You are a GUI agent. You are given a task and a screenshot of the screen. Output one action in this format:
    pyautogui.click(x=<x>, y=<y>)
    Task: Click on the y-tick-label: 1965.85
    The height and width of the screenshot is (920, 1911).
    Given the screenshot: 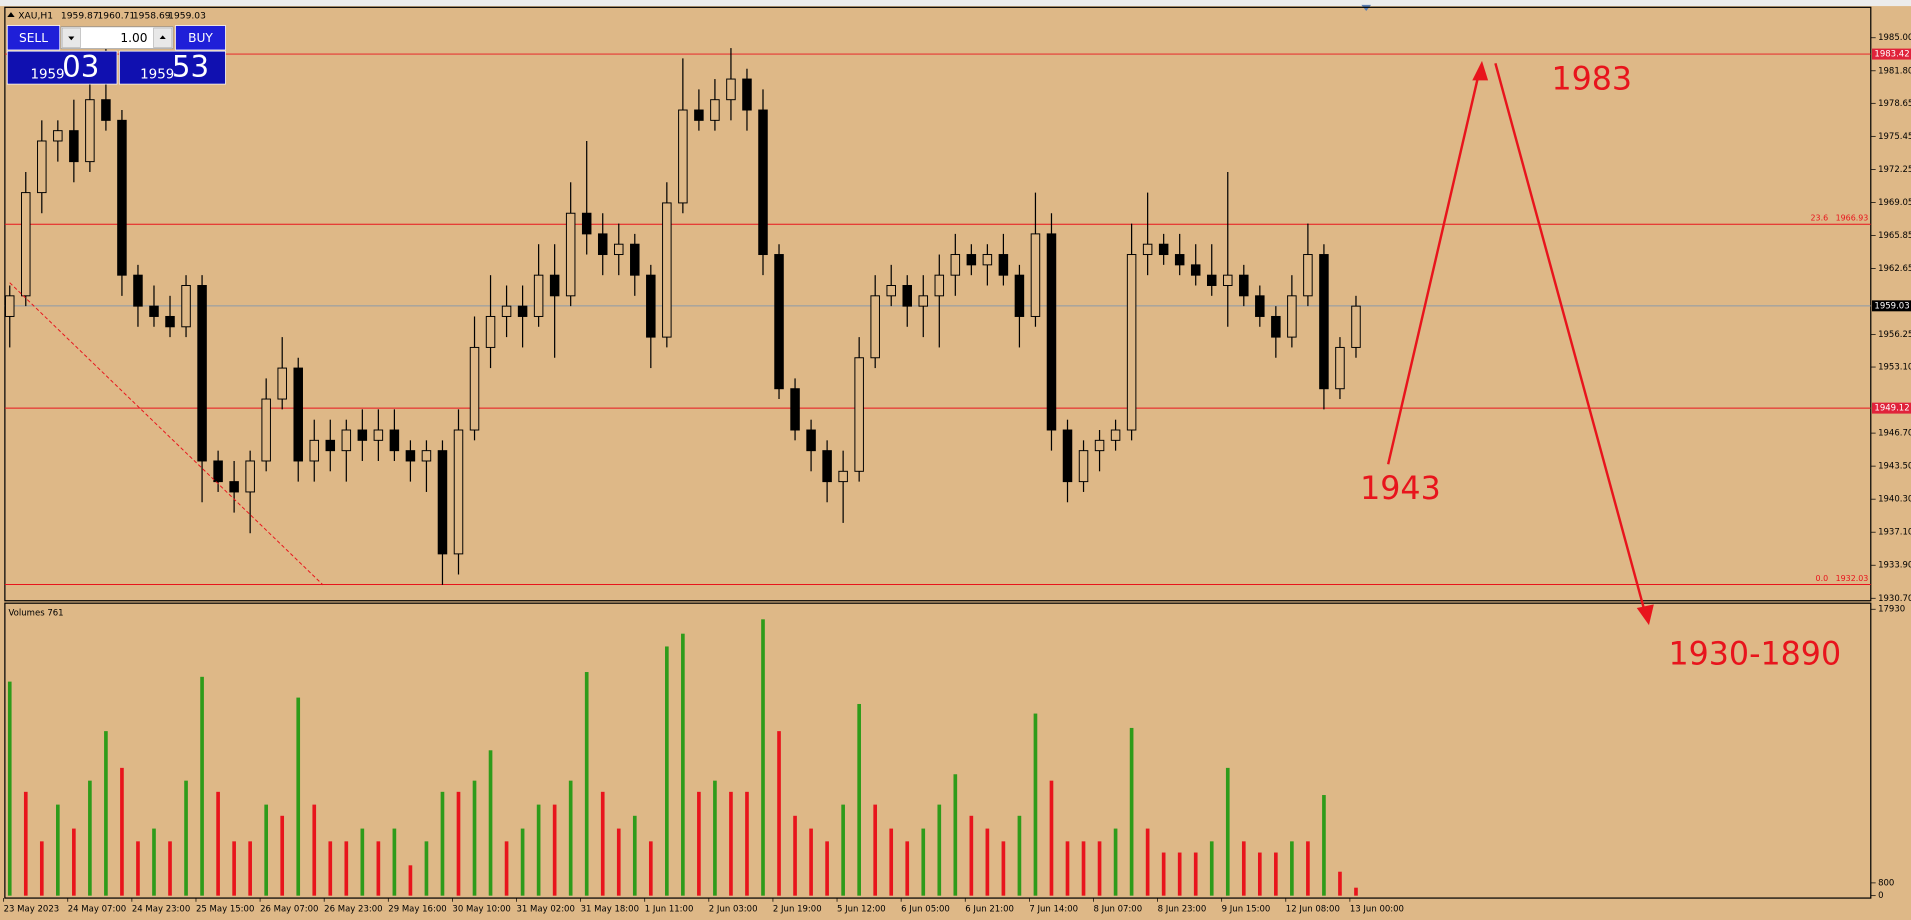 What is the action you would take?
    pyautogui.click(x=1894, y=236)
    